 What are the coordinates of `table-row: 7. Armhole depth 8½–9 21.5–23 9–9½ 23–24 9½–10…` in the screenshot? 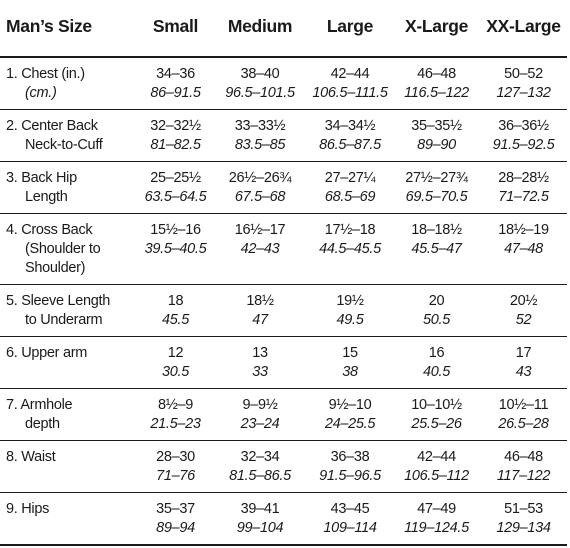 It's located at (283, 414).